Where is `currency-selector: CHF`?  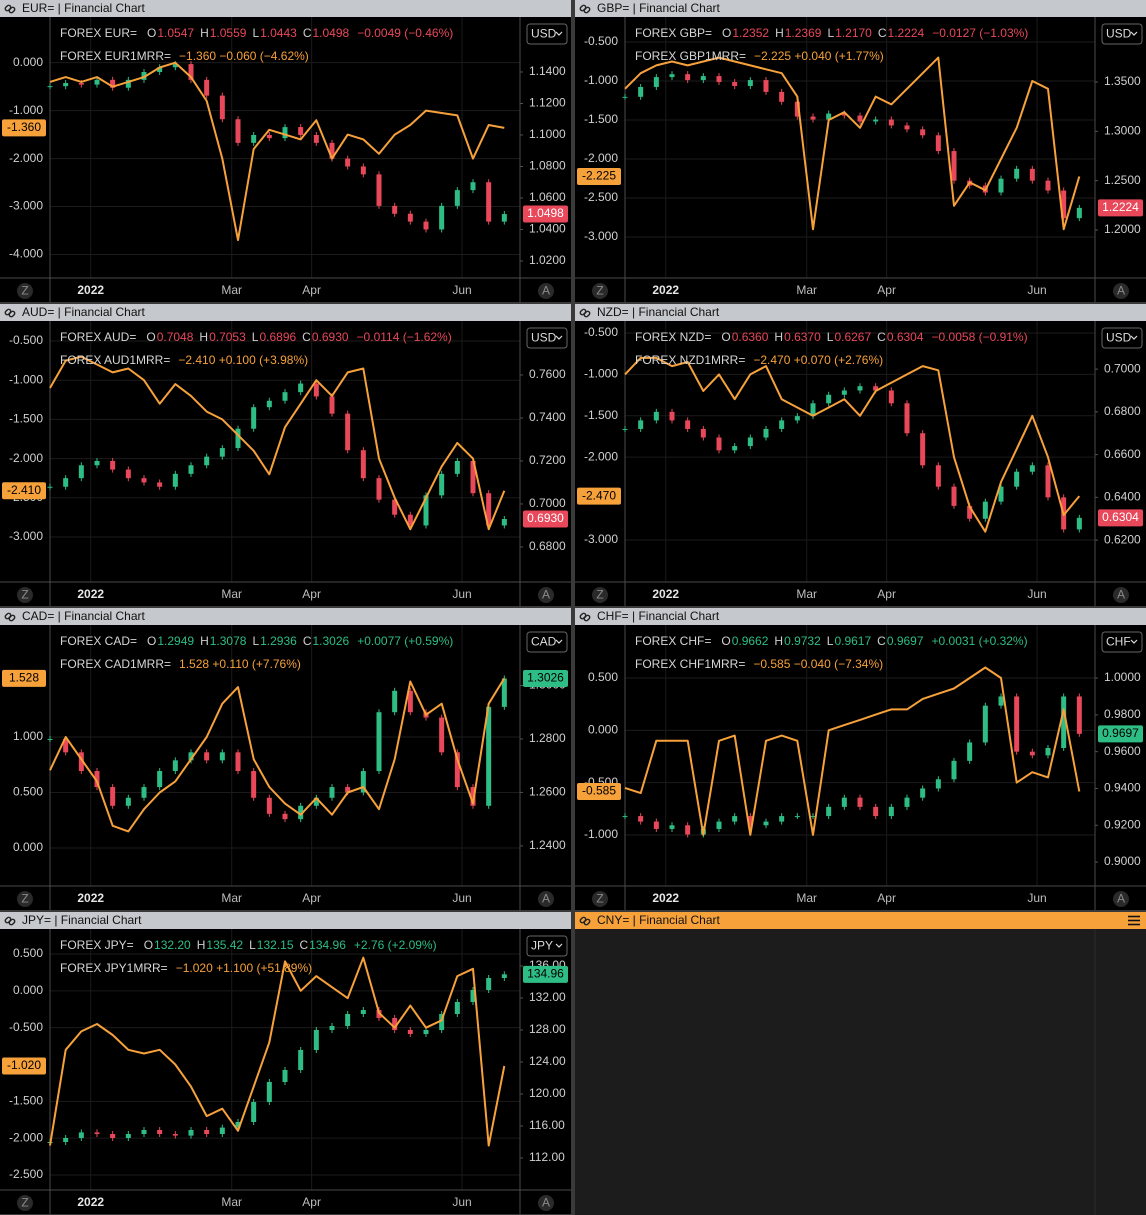
currency-selector: CHF is located at coordinates (1122, 642).